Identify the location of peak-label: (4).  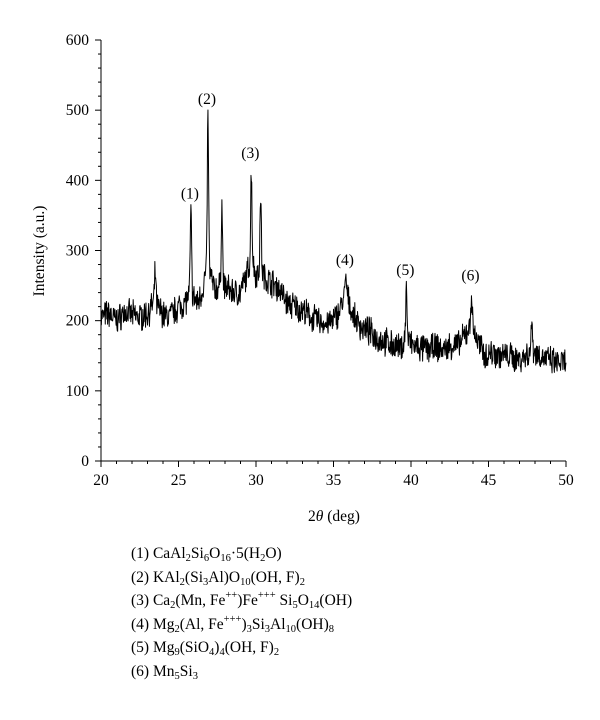
(345, 260).